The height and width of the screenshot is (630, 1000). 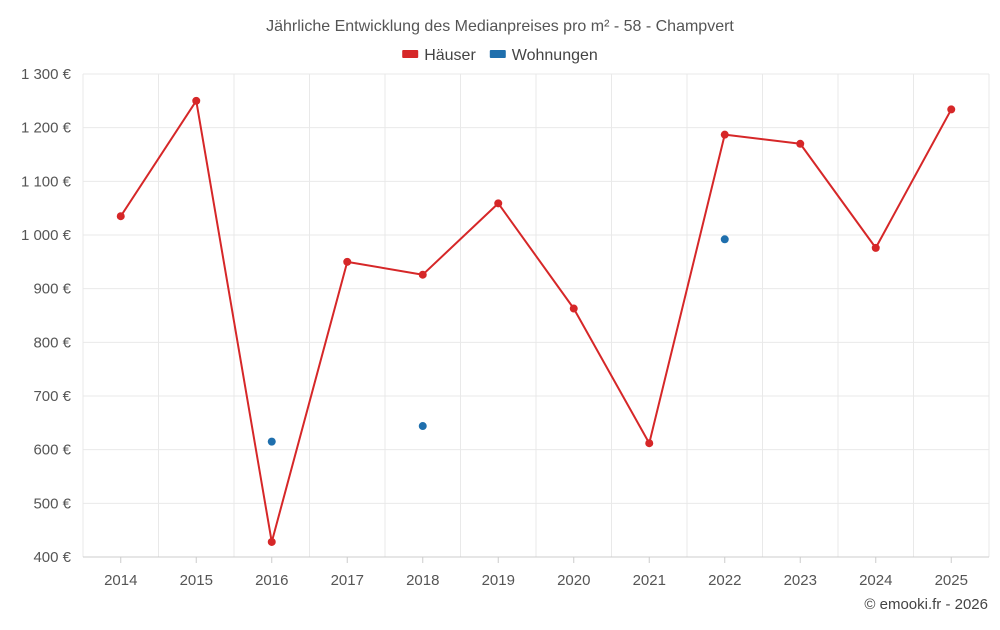 I want to click on legend-item-2: Wohnungen, so click(x=543, y=55).